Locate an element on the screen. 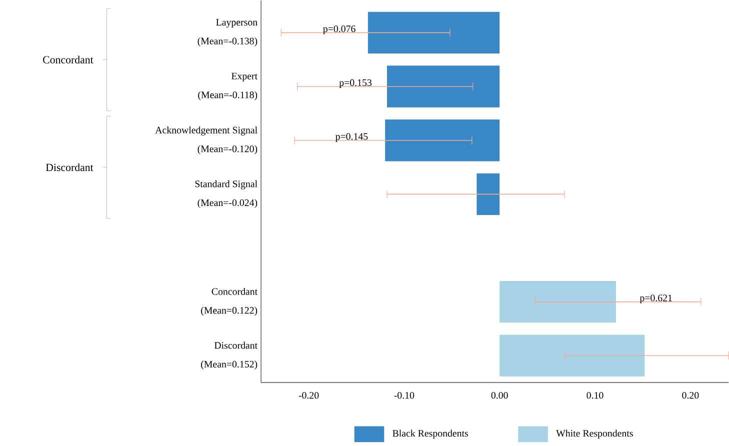 The width and height of the screenshot is (729, 446). annotation: p=0.145 is located at coordinates (351, 137).